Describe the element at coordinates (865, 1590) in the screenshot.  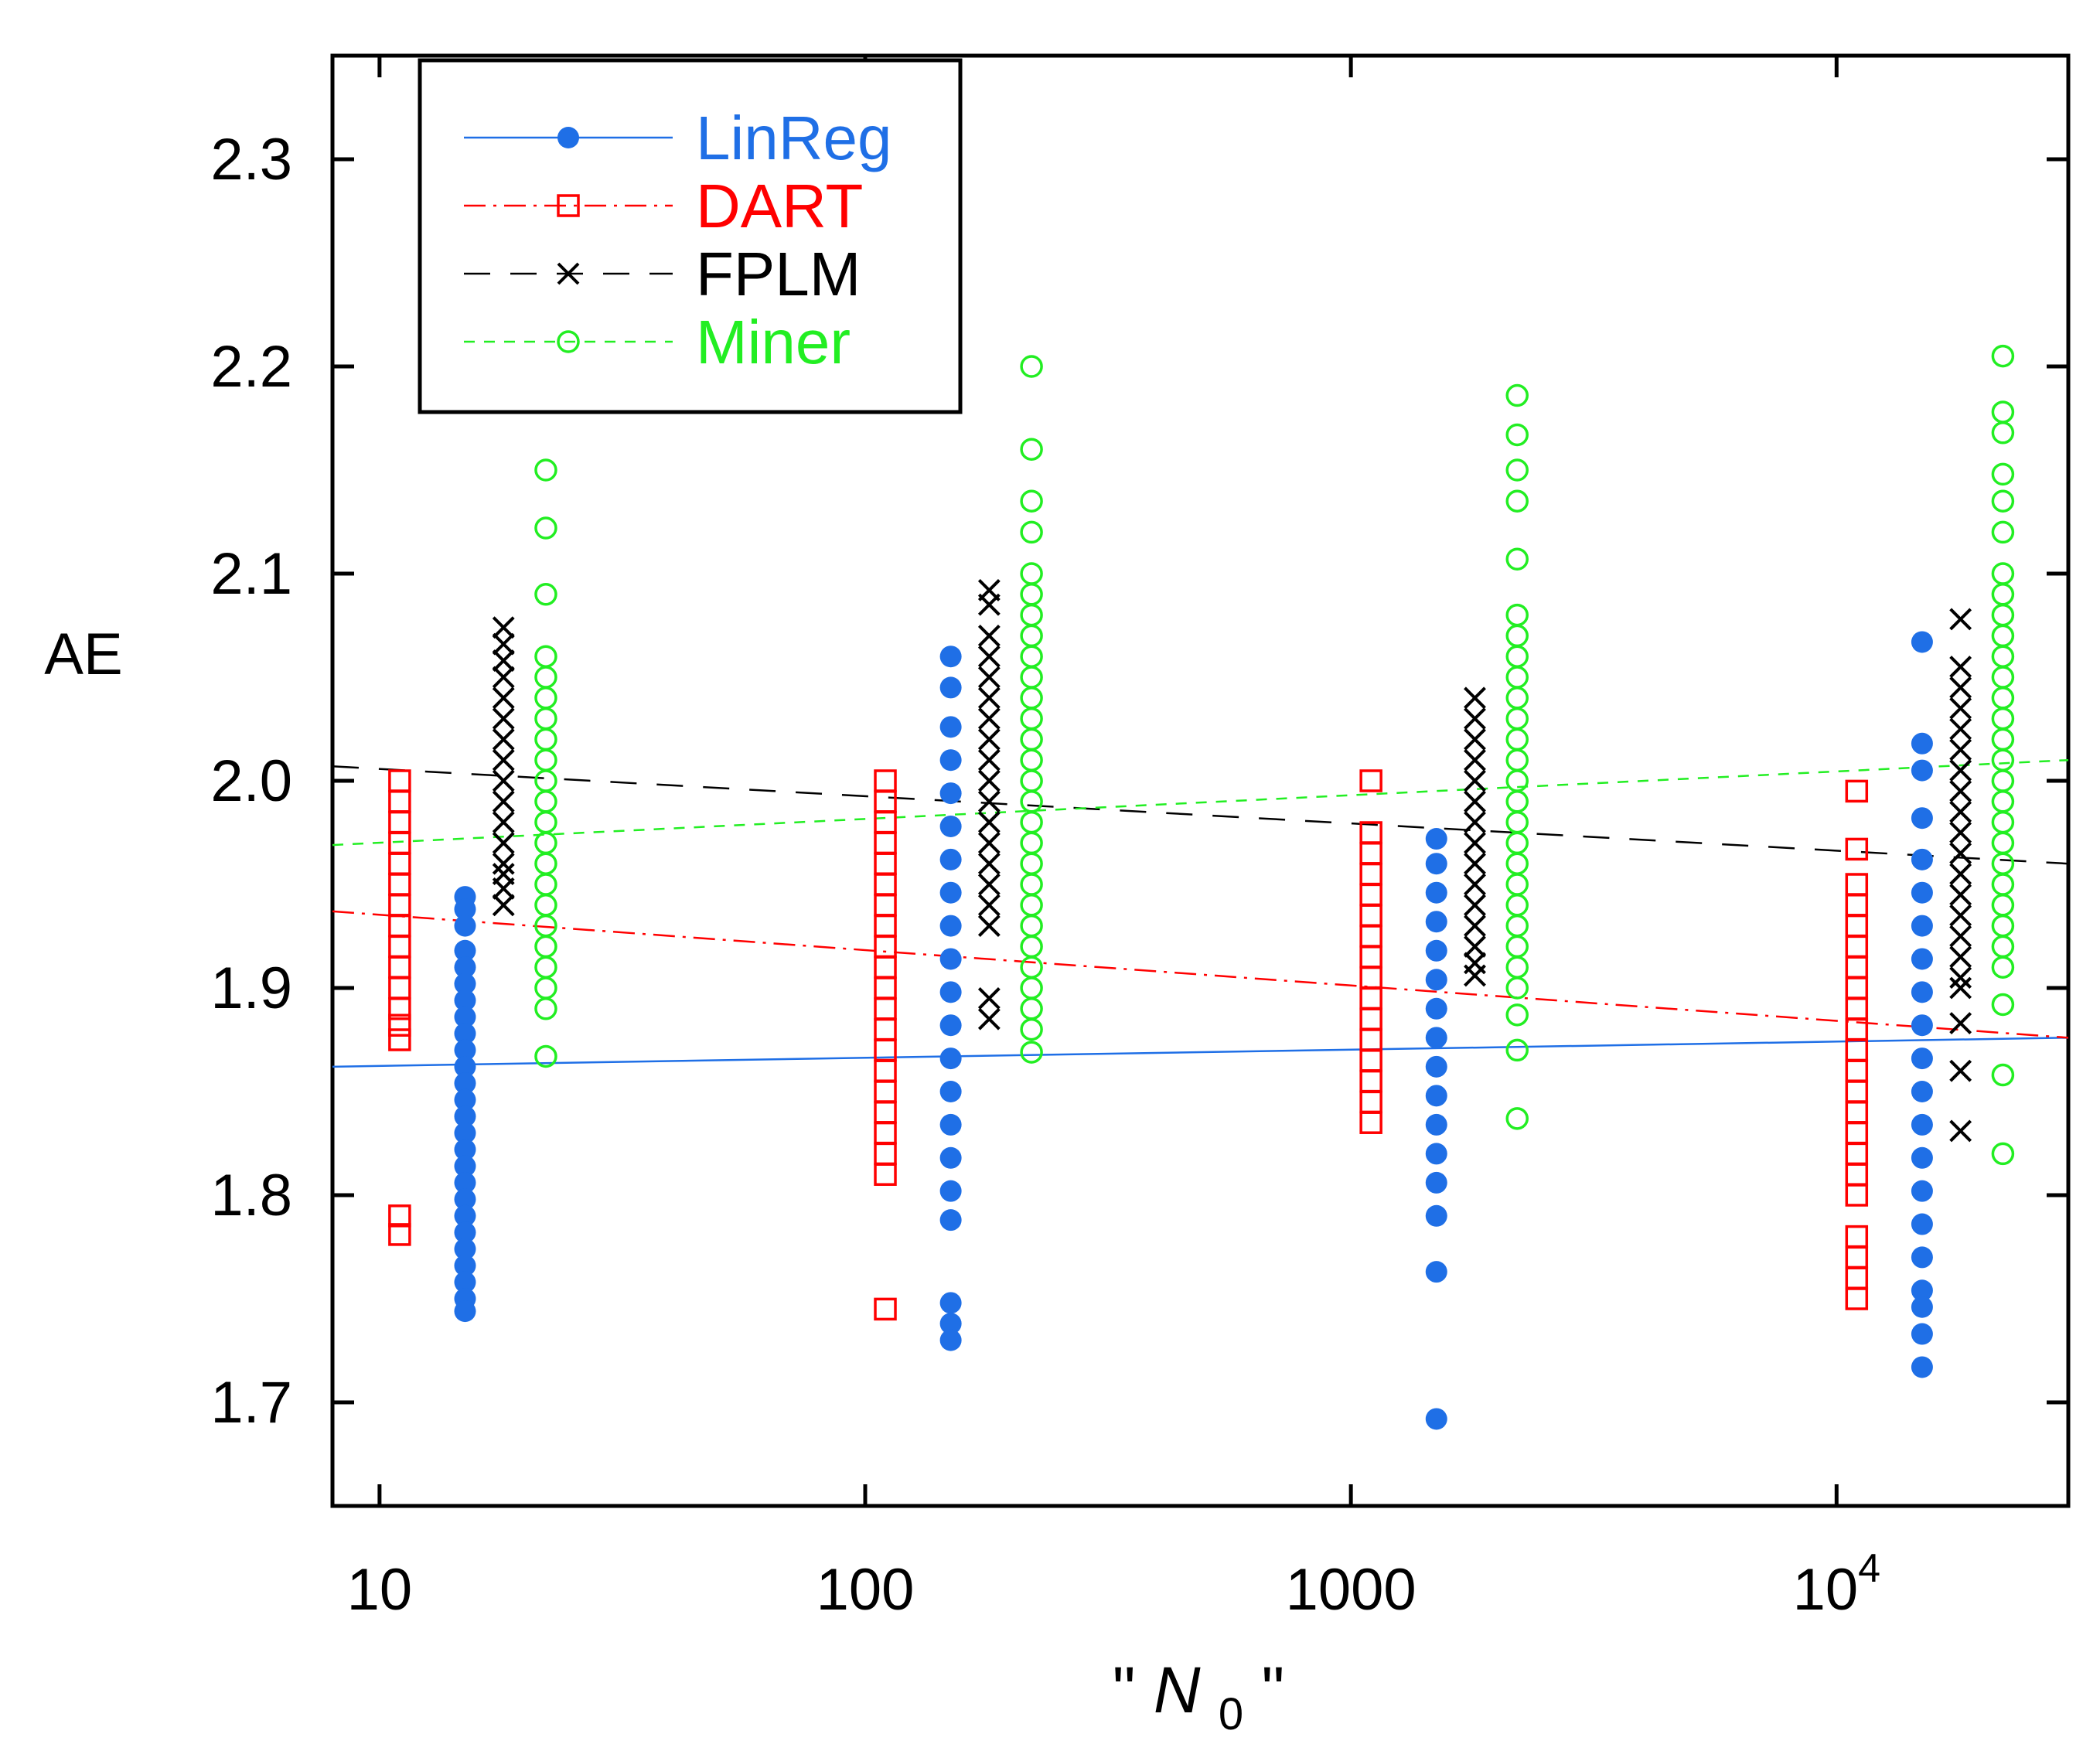
I see `x-tick-label: 100` at that location.